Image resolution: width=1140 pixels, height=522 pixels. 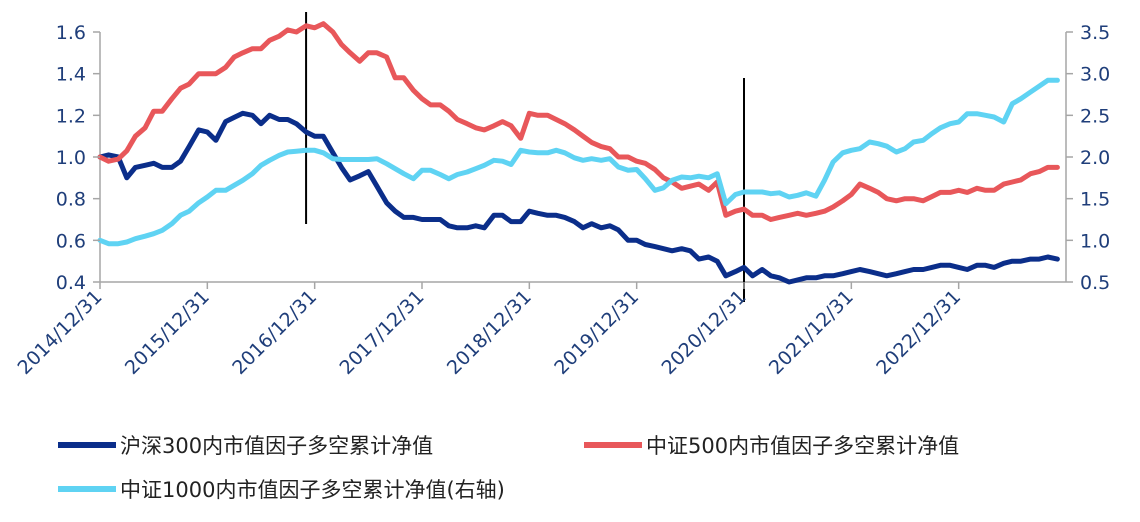 I want to click on legend-label-hs300: 沪深300内市值因子多空累计净值, so click(x=277, y=446).